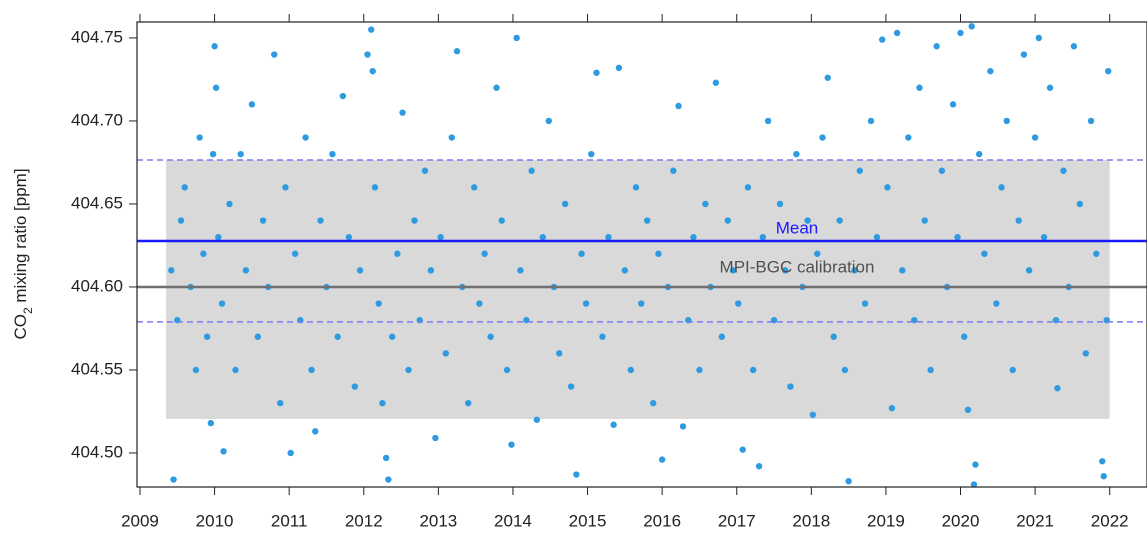  Describe the element at coordinates (97, 368) in the screenshot. I see `y-tick-label: 404.55` at that location.